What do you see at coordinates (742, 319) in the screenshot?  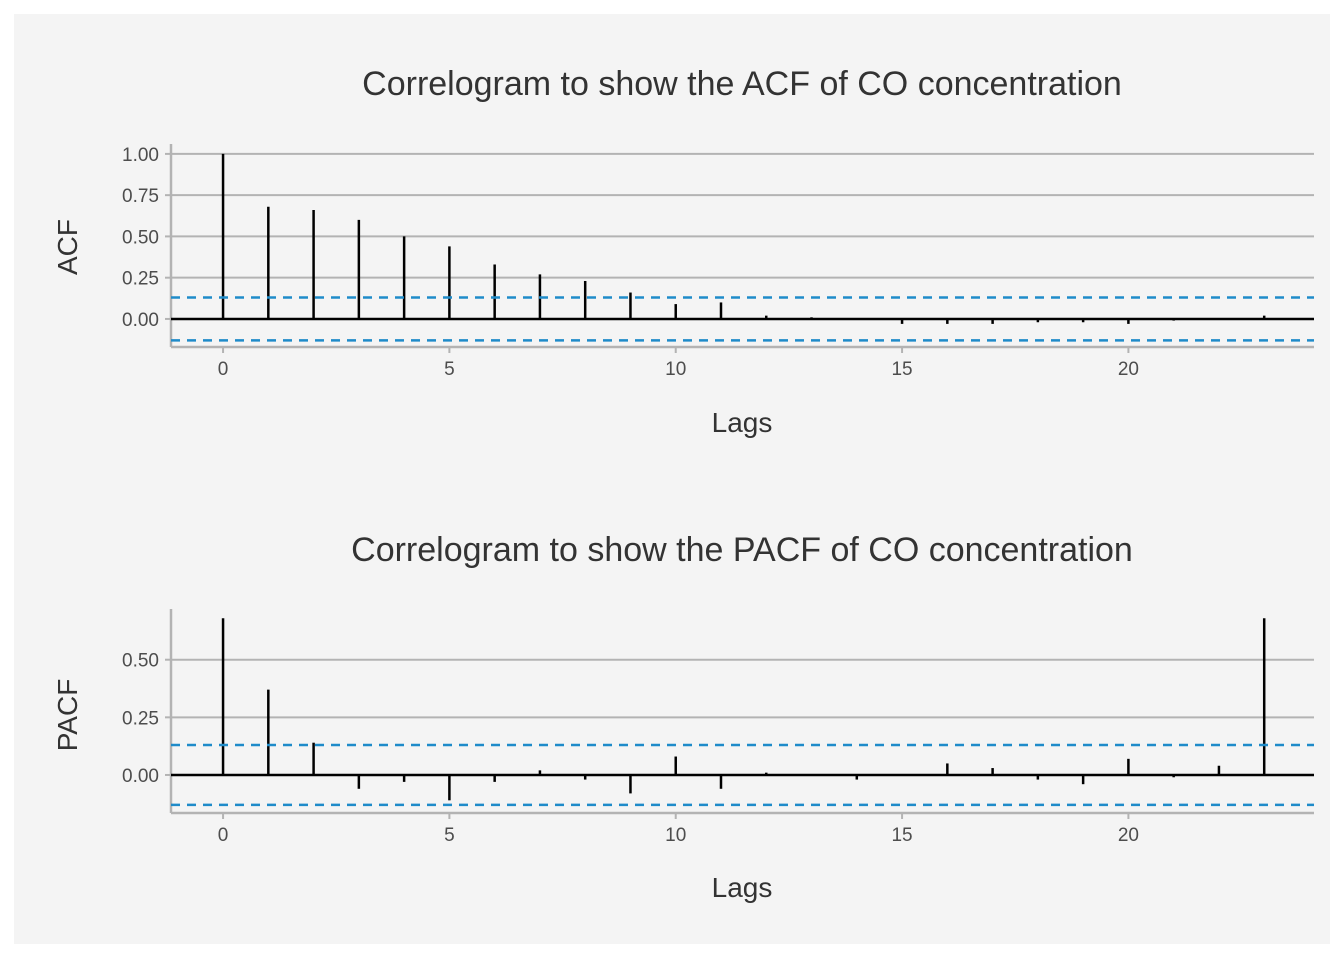 I see `acf-confidence-bands` at bounding box center [742, 319].